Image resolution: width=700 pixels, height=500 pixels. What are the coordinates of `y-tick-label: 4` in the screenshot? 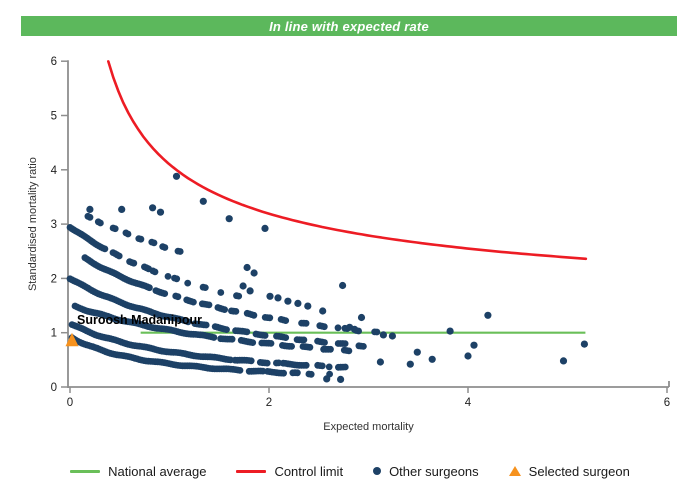 It's located at (54, 171).